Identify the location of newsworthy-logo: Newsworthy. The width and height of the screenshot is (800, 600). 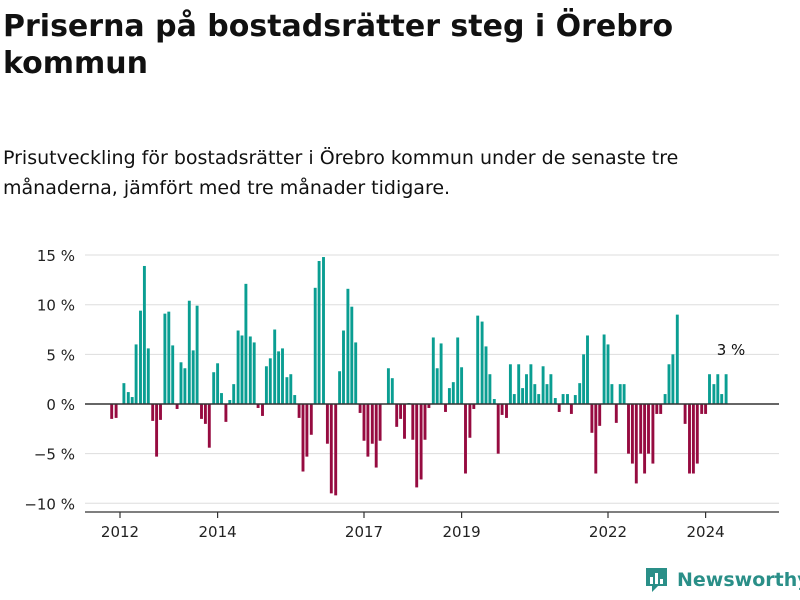
(722, 580).